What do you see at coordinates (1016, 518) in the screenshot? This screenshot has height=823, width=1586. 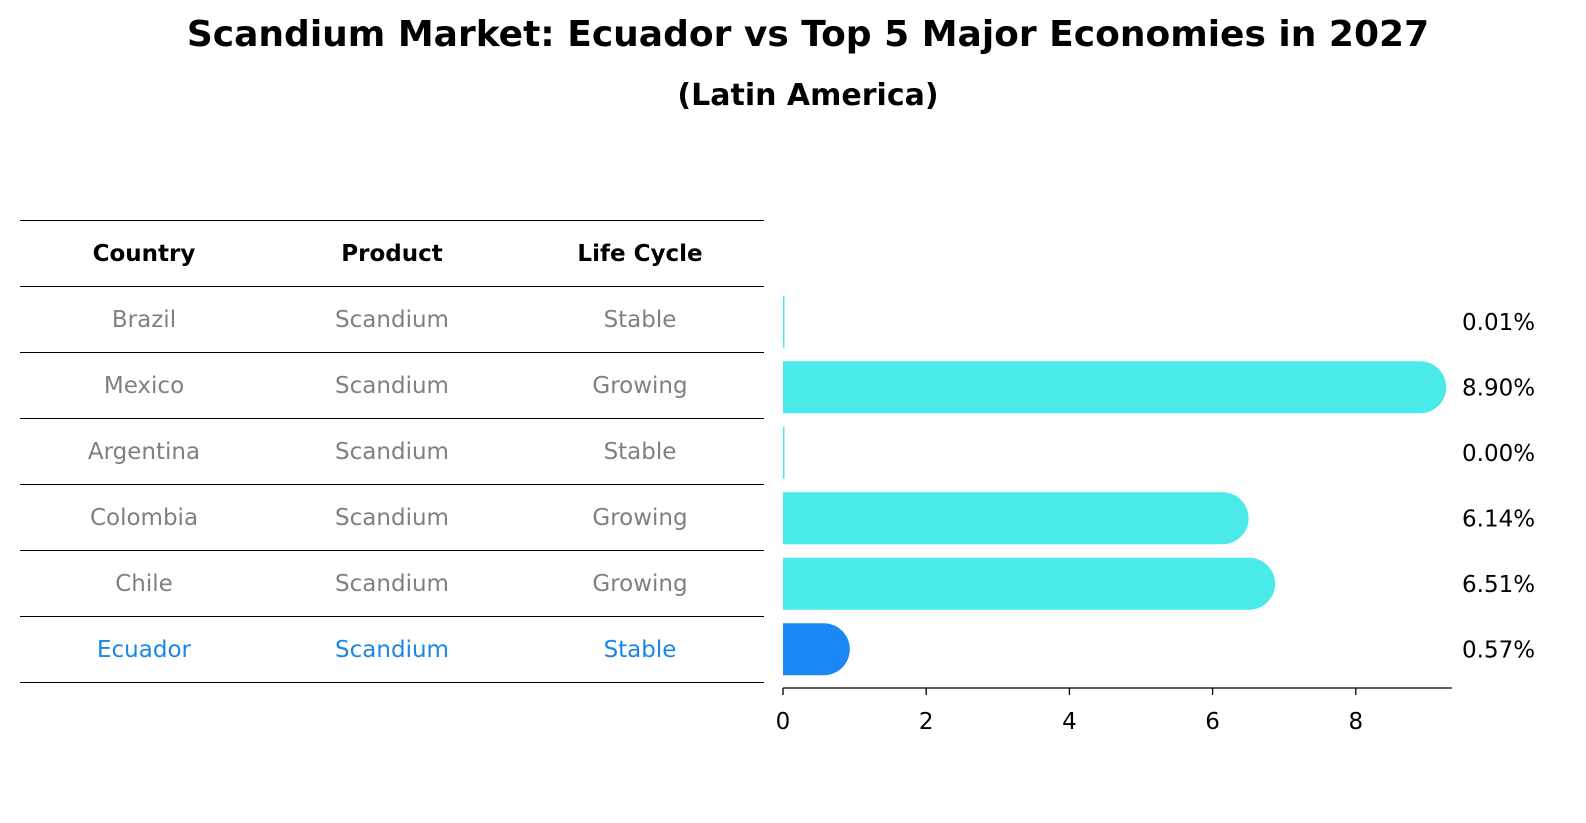 I see `bar-colombia` at bounding box center [1016, 518].